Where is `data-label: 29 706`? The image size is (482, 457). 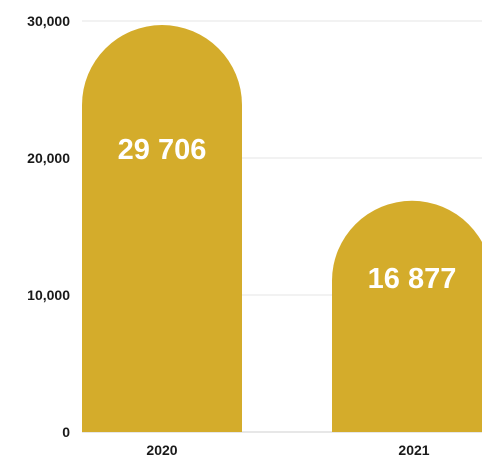 data-label: 29 706 is located at coordinates (162, 150).